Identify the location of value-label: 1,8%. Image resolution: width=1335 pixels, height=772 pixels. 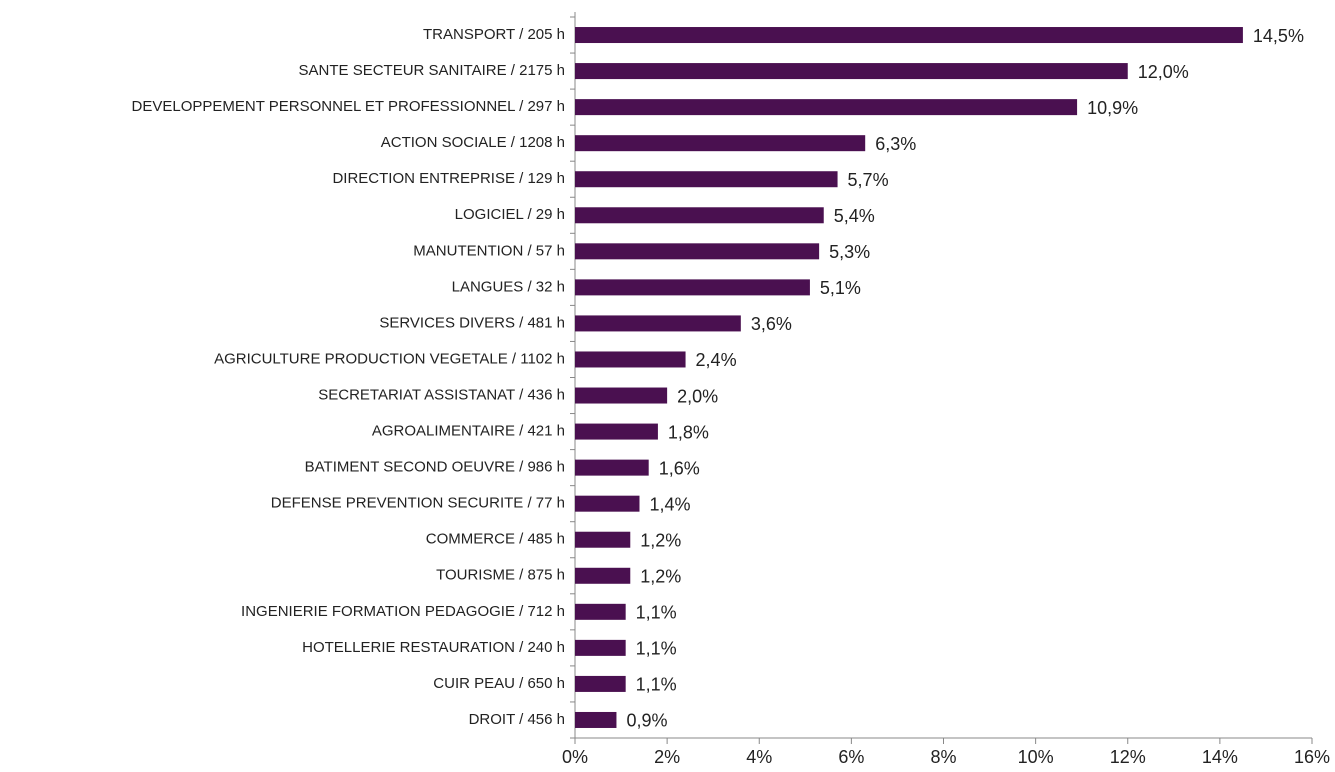
(688, 432).